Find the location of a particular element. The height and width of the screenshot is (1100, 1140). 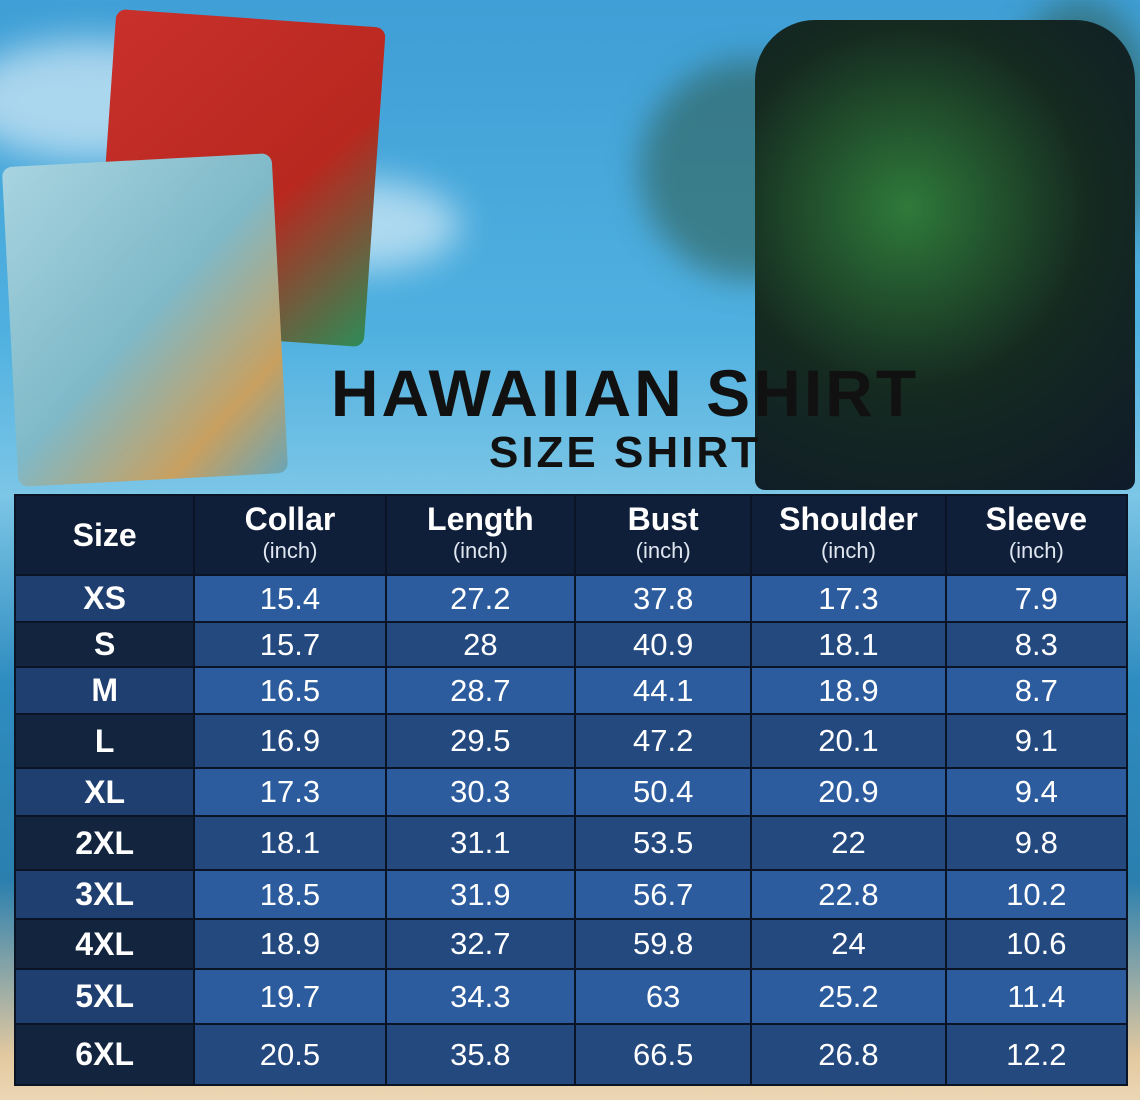

measurement-cell: 16.5 is located at coordinates (290, 690).